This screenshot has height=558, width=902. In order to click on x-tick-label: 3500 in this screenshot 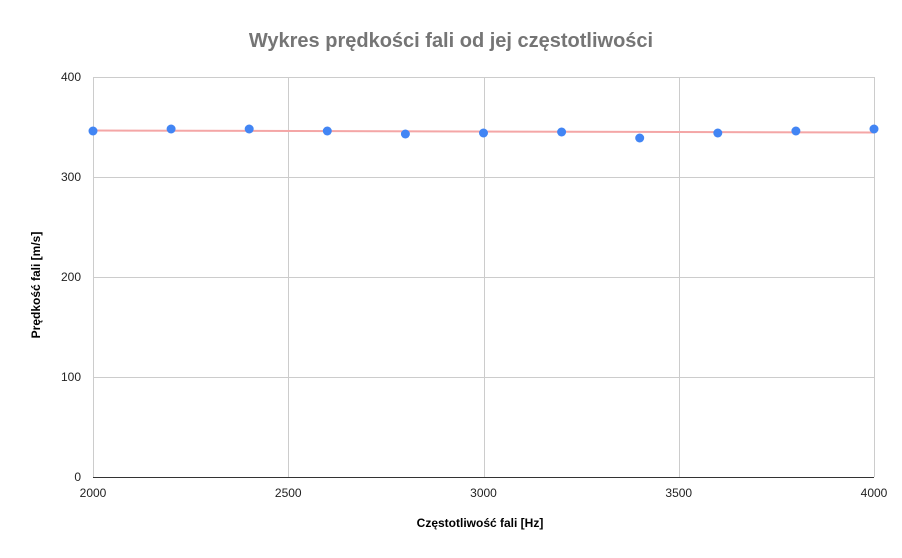, I will do `click(678, 493)`.